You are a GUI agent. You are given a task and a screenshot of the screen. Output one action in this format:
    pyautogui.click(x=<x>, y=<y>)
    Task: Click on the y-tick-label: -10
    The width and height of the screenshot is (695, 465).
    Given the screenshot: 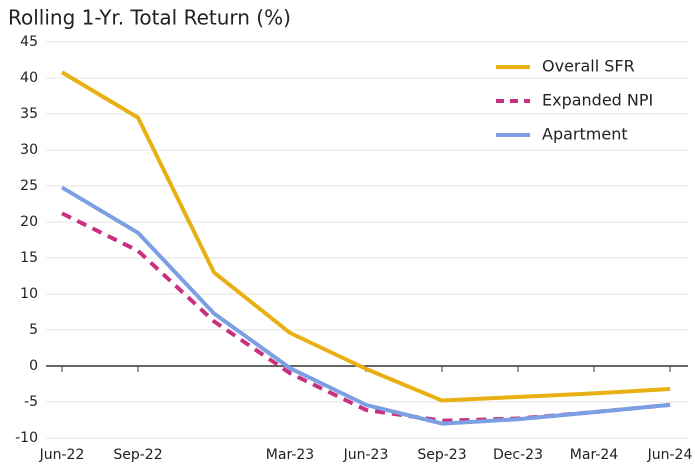 What is the action you would take?
    pyautogui.click(x=26, y=438)
    